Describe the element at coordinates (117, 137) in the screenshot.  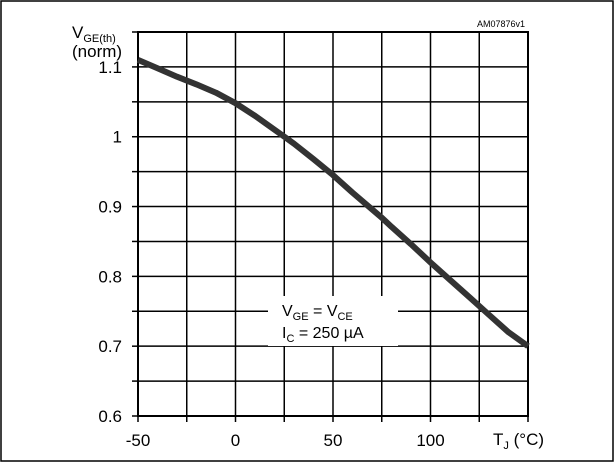
I see `y-tick-label: 1` at that location.